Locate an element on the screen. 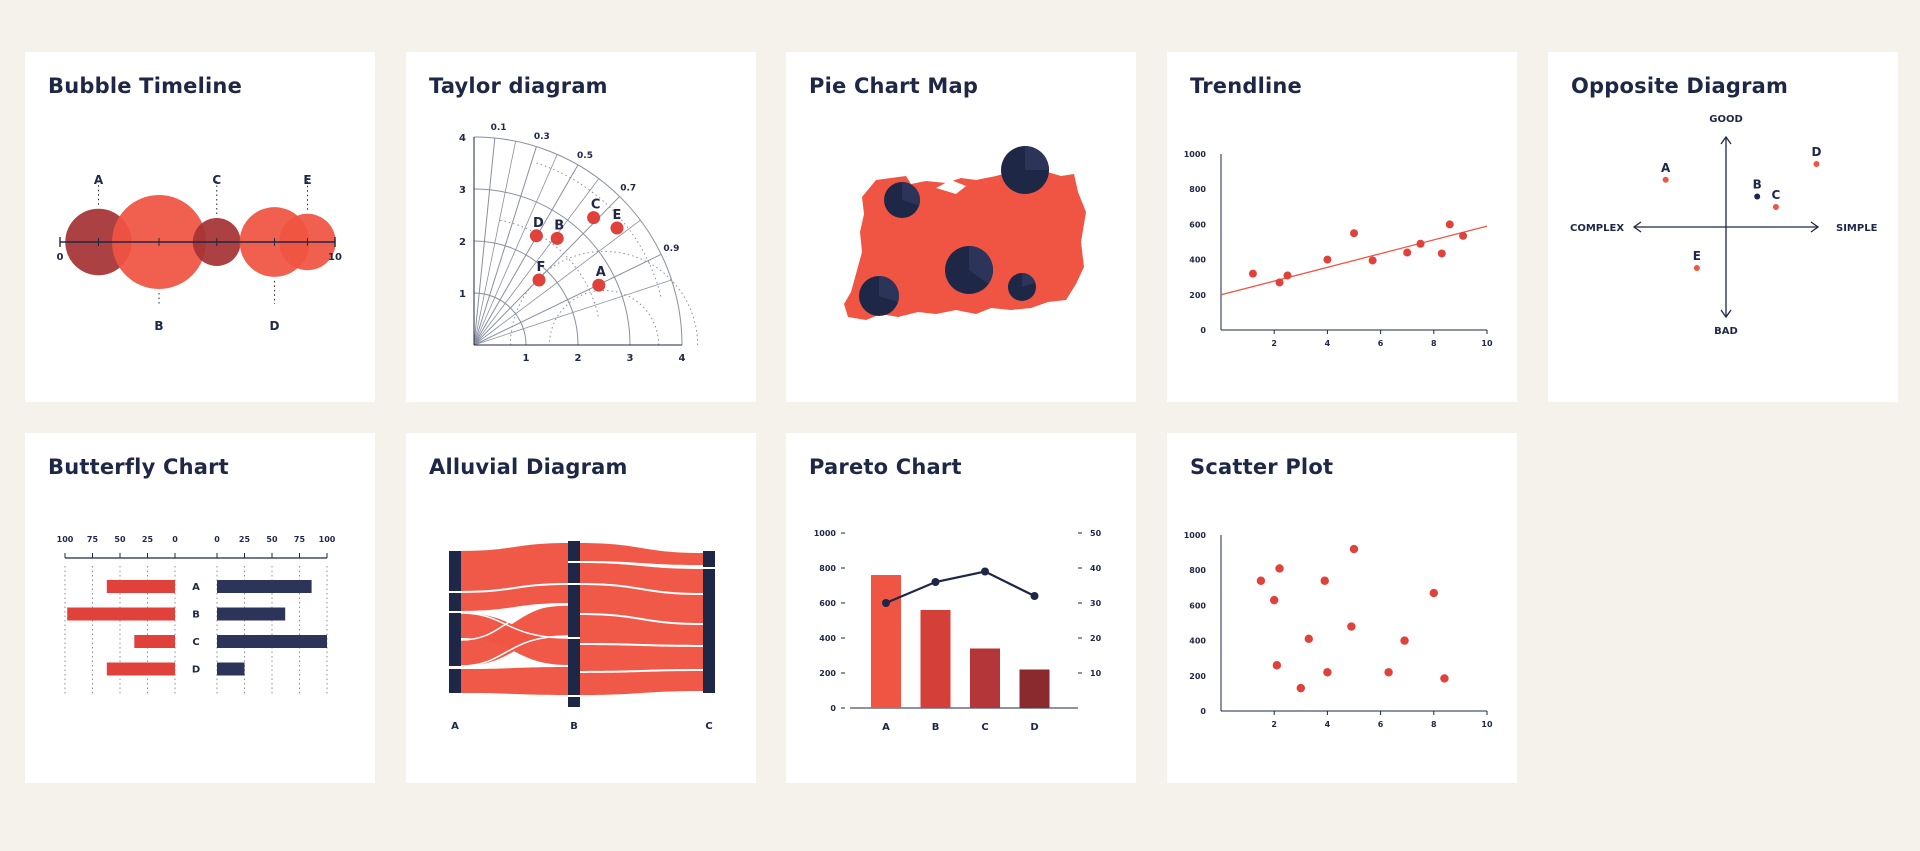  right-bar-D is located at coordinates (231, 669).